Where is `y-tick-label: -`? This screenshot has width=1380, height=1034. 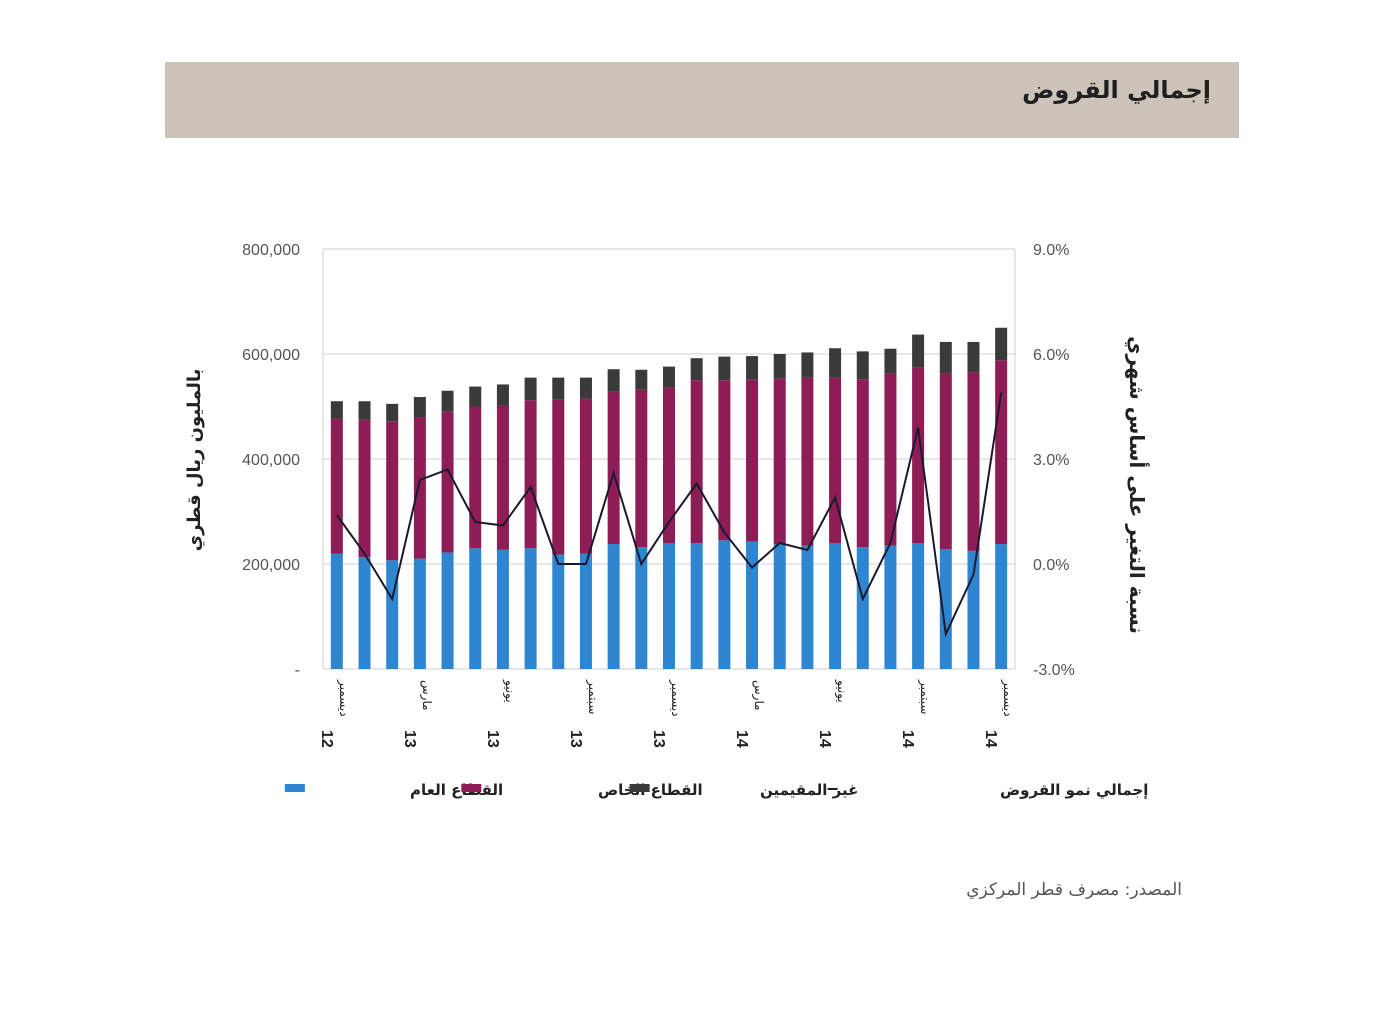 y-tick-label: - is located at coordinates (297, 670).